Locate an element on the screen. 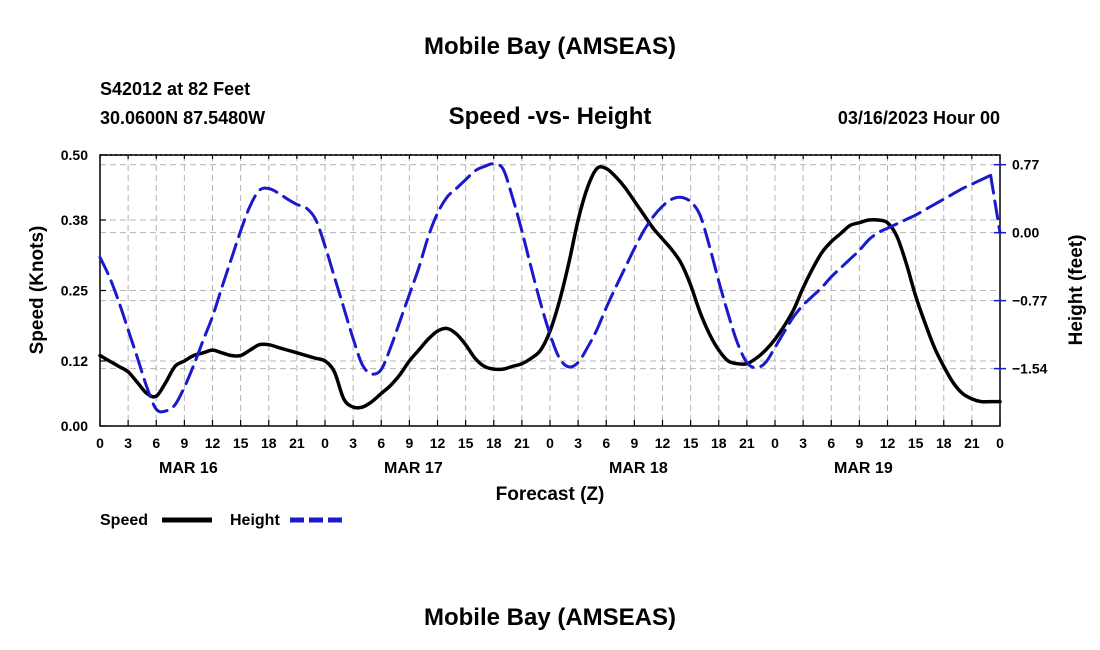  x-axis-label: Forecast (Z) is located at coordinates (550, 494).